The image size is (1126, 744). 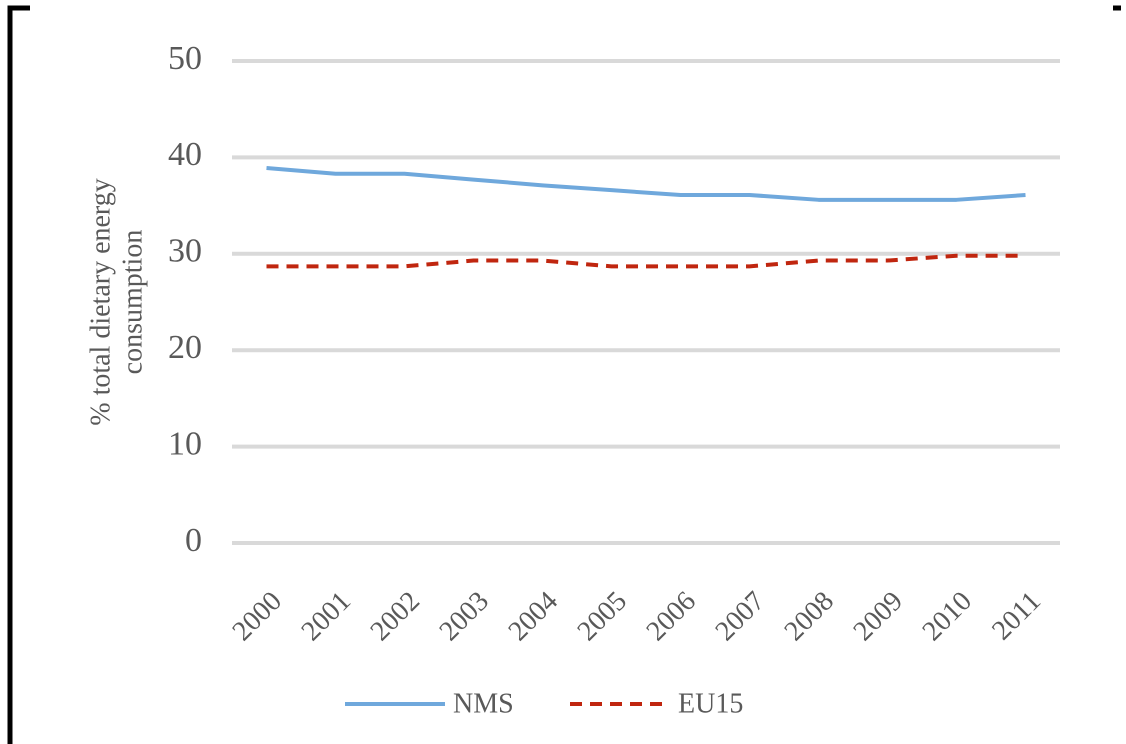 What do you see at coordinates (740, 617) in the screenshot?
I see `x-tick-label: 2007` at bounding box center [740, 617].